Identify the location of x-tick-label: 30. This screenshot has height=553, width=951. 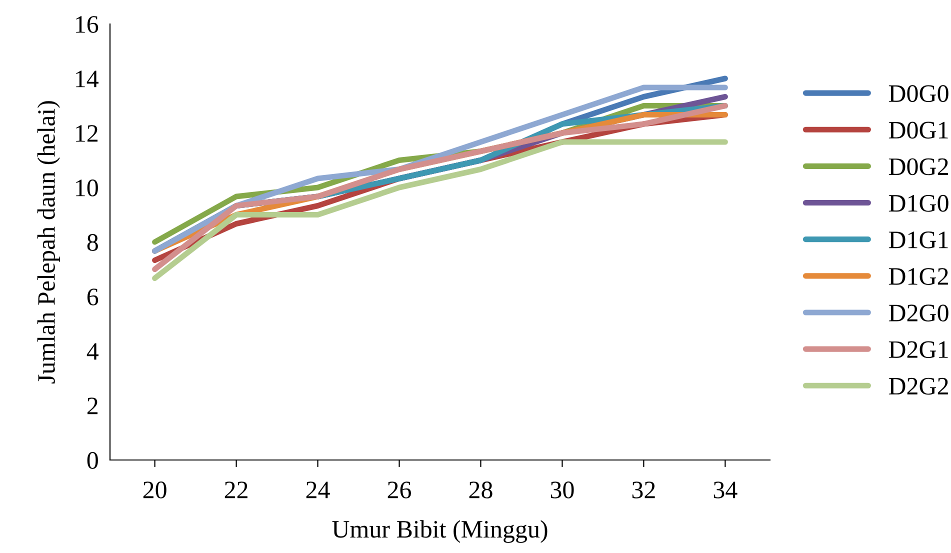
(562, 490).